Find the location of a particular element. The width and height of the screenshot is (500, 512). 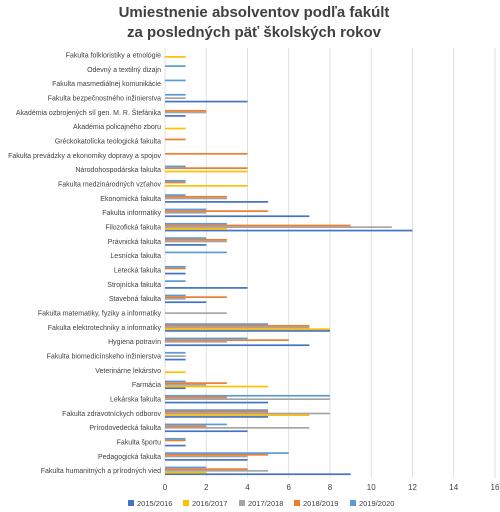

x-tick-label: 8 is located at coordinates (330, 487).